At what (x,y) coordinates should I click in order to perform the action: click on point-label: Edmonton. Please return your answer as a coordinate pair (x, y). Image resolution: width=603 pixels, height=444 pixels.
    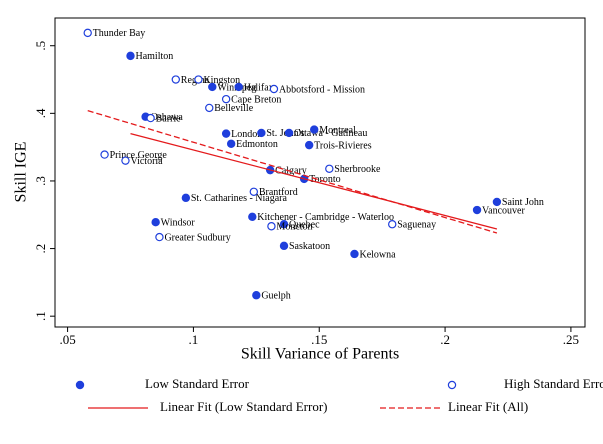
    Looking at the image, I should click on (257, 144).